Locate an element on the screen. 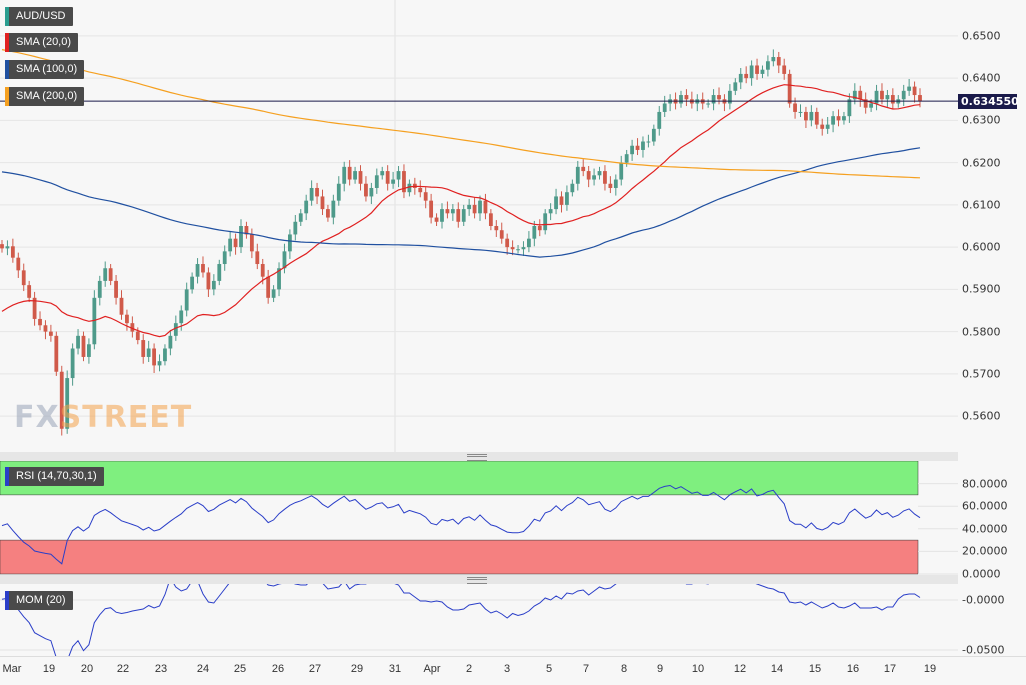 This screenshot has height=685, width=1026. time-tick-label: 12 is located at coordinates (740, 669).